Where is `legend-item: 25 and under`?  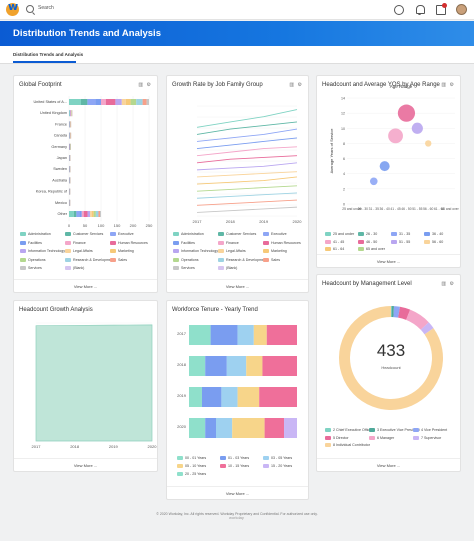 legend-item: 25 and under is located at coordinates (340, 234).